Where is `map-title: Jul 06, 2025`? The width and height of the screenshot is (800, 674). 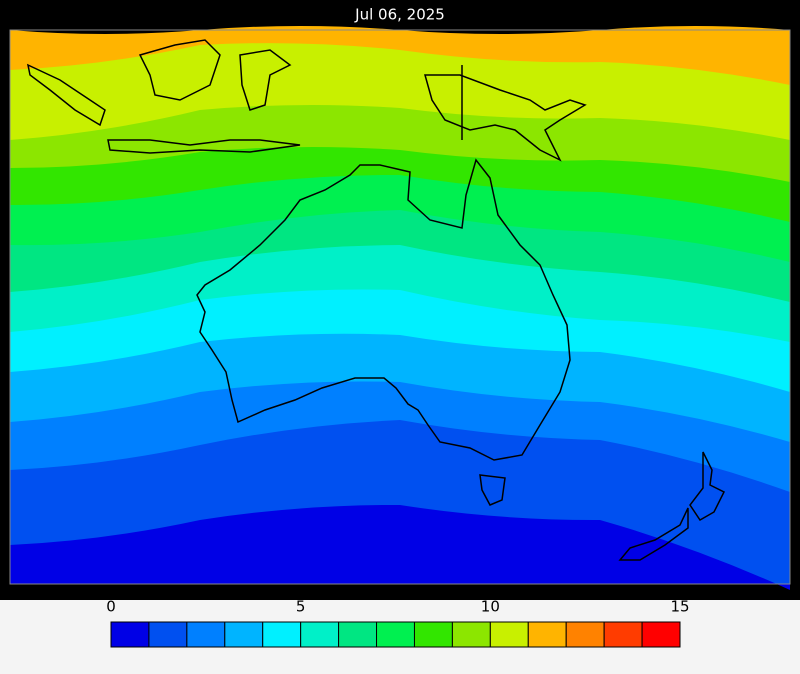
map-title: Jul 06, 2025 is located at coordinates (399, 15).